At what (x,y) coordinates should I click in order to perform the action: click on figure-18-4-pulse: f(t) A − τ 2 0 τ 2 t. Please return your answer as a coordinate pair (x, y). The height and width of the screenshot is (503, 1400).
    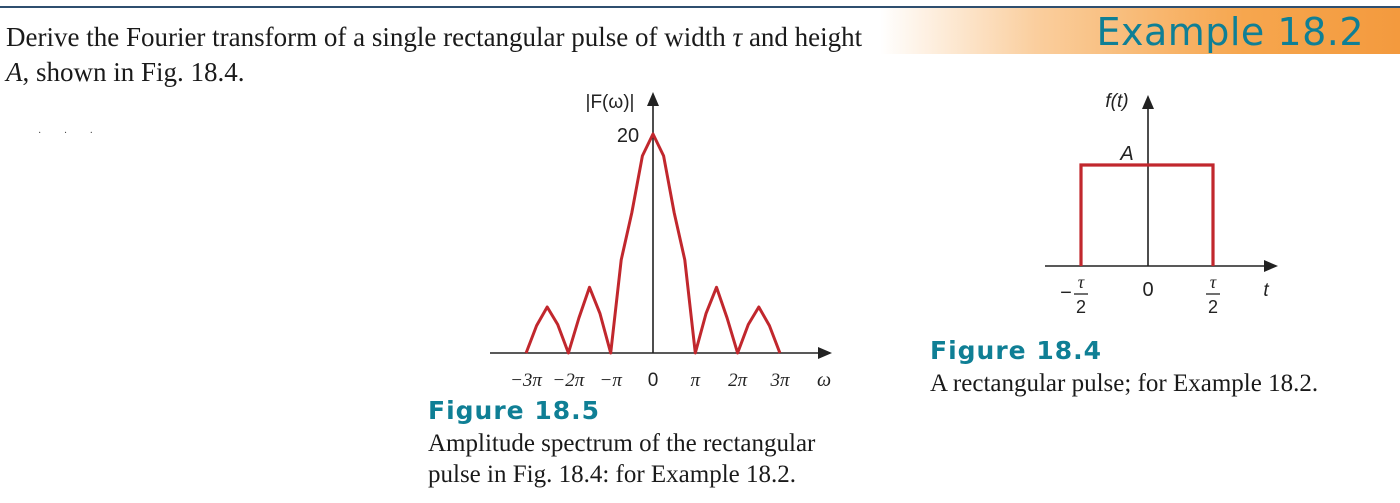
    Looking at the image, I should click on (1161, 204).